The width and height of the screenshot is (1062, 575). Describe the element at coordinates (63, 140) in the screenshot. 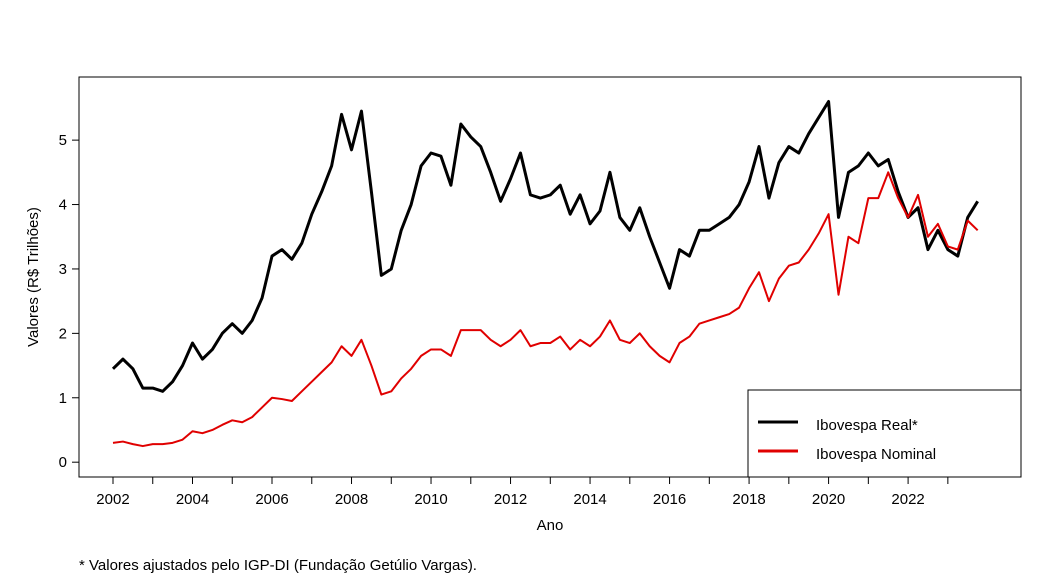

I see `y-tick-label: 5` at that location.